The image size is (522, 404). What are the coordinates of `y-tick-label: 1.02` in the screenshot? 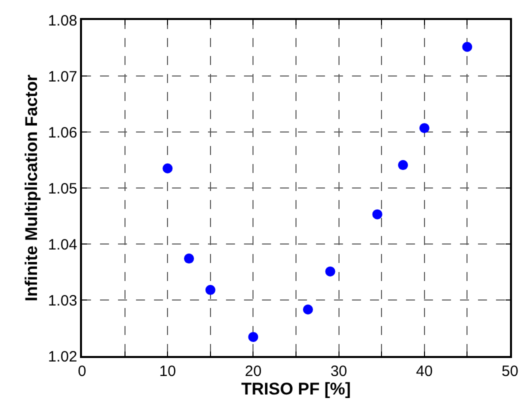 It's located at (63, 357).